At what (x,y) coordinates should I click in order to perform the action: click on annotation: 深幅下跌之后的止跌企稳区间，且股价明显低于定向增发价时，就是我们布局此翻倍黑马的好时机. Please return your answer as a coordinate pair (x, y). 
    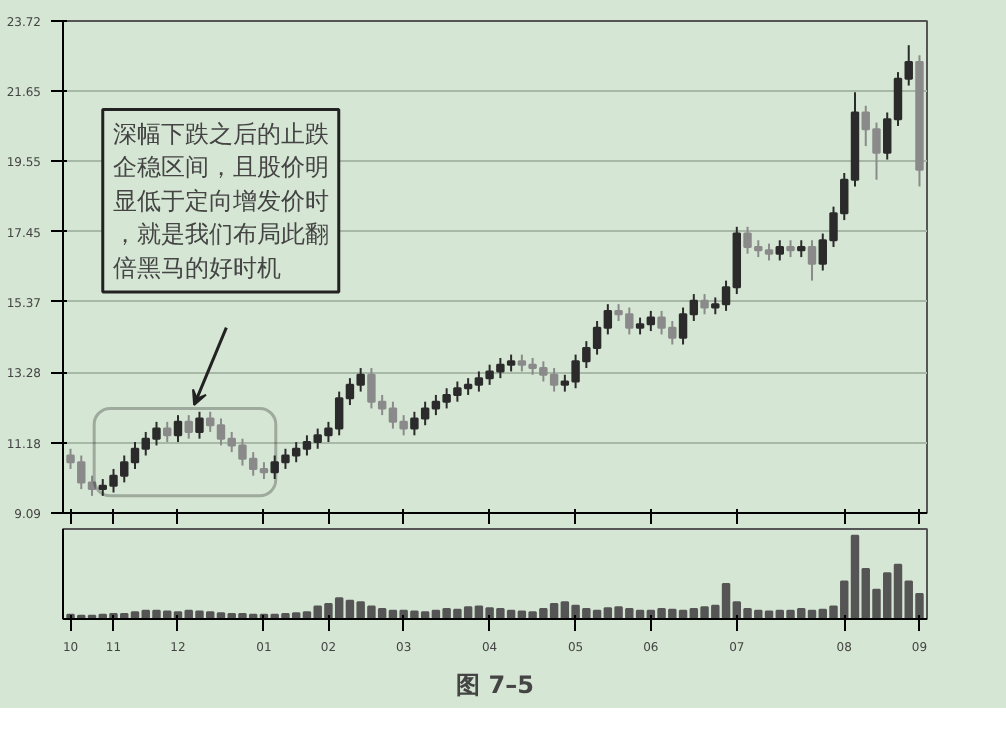
    Looking at the image, I should click on (220, 200).